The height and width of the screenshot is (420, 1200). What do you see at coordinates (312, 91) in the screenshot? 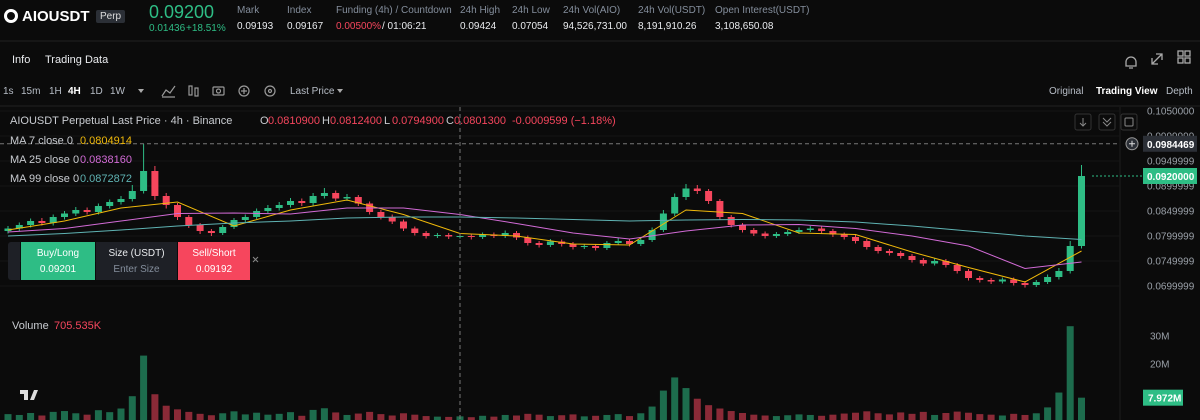
I see `price-source: Last Price` at bounding box center [312, 91].